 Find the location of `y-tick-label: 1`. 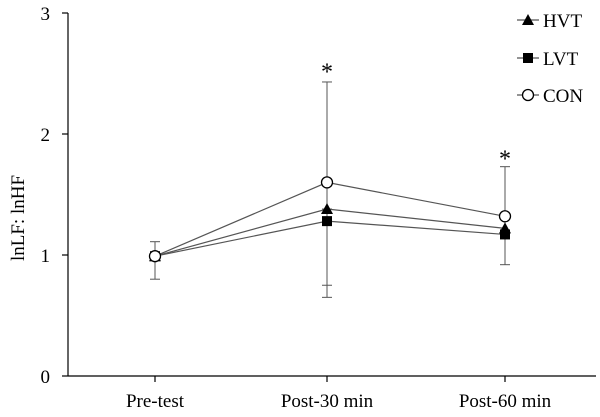

y-tick-label: 1 is located at coordinates (46, 256).